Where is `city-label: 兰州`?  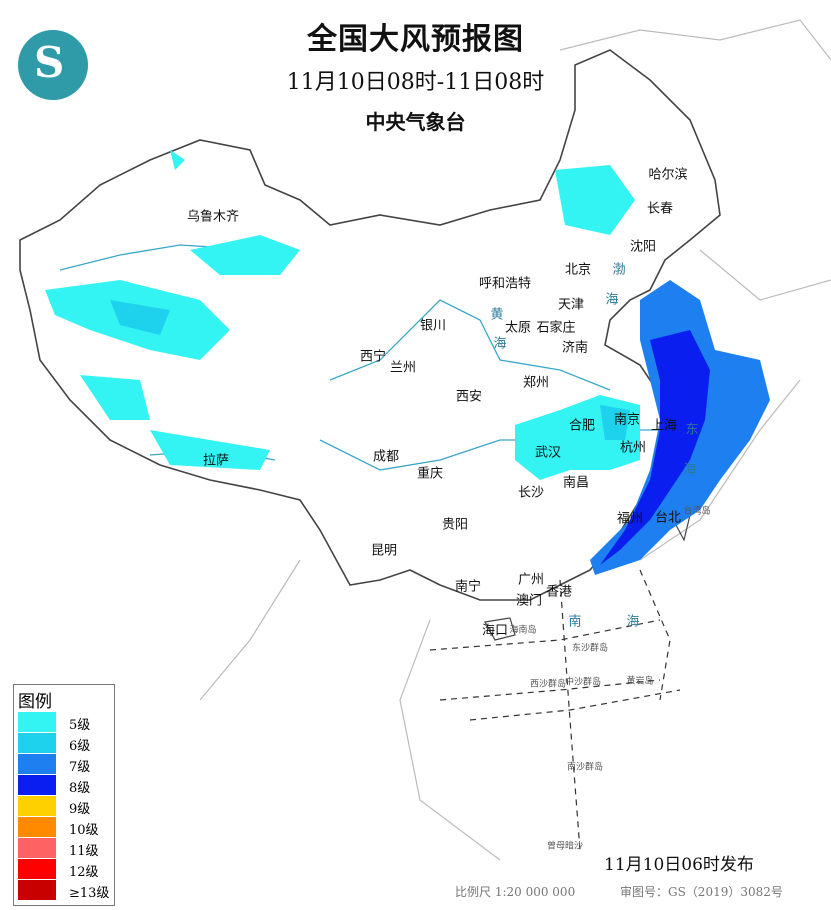 city-label: 兰州 is located at coordinates (403, 368).